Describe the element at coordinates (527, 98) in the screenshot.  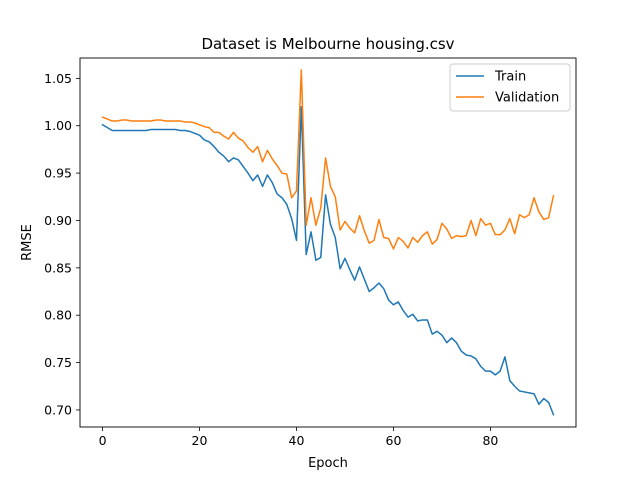
I see `legend-label-validation: Validation` at that location.